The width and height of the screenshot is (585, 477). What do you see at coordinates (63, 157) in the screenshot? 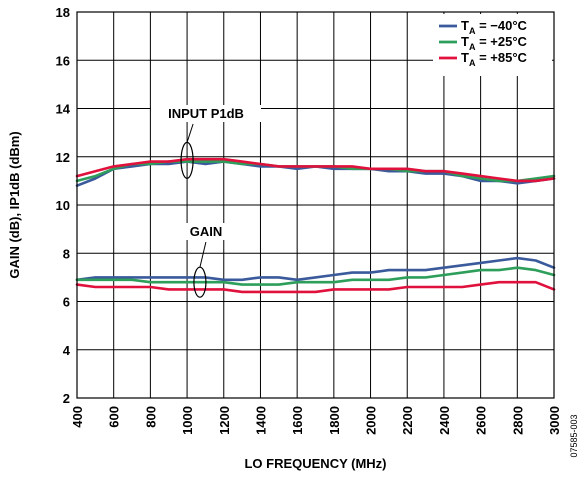
I see `y-tick-label: 12` at bounding box center [63, 157].